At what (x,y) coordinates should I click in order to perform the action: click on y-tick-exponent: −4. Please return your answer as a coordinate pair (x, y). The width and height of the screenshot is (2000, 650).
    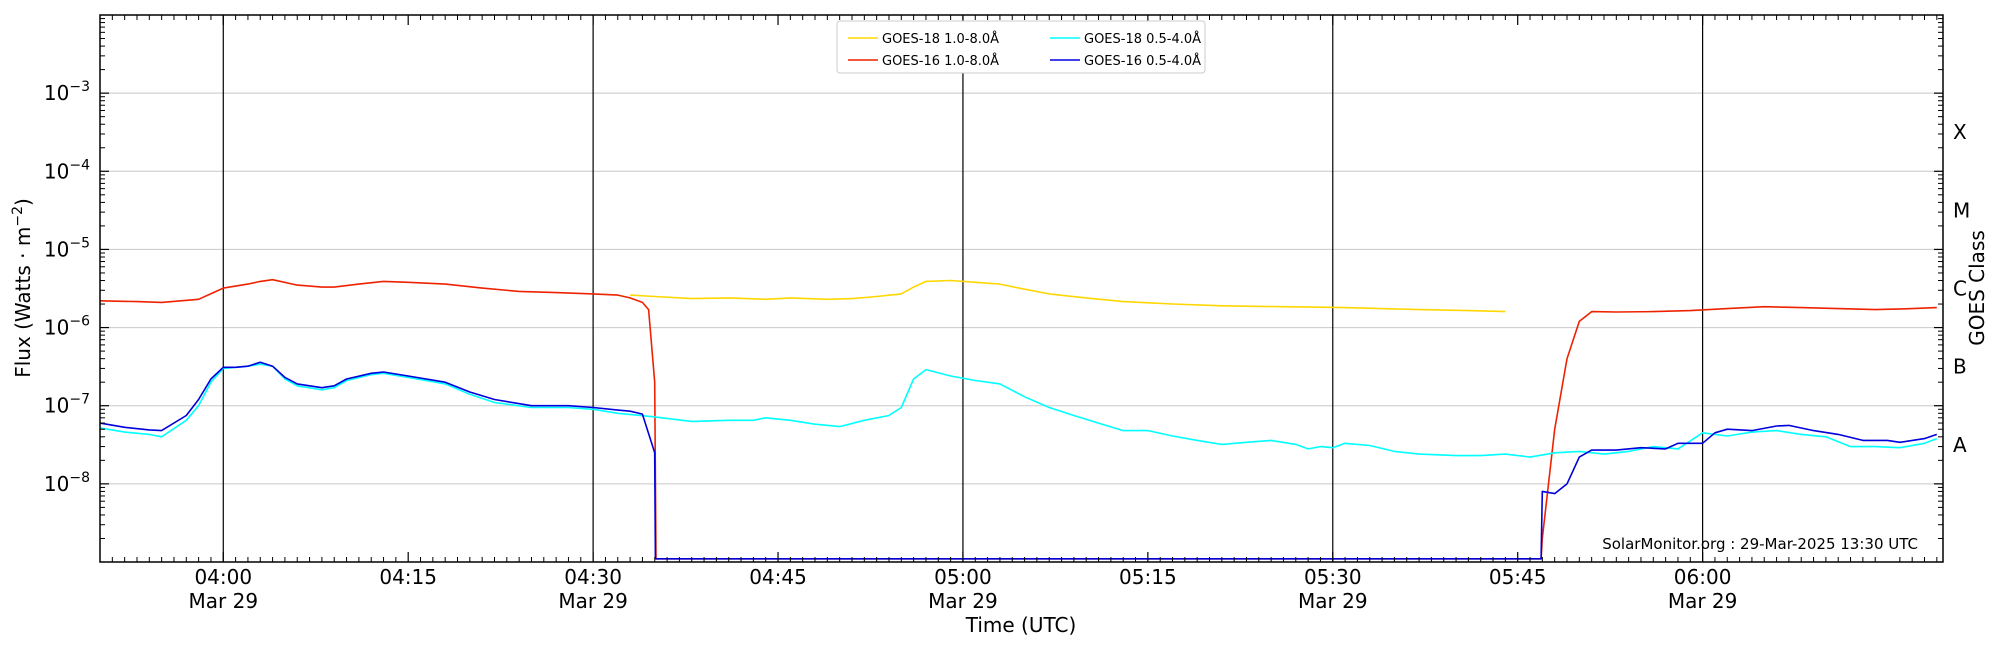
    Looking at the image, I should click on (79, 165).